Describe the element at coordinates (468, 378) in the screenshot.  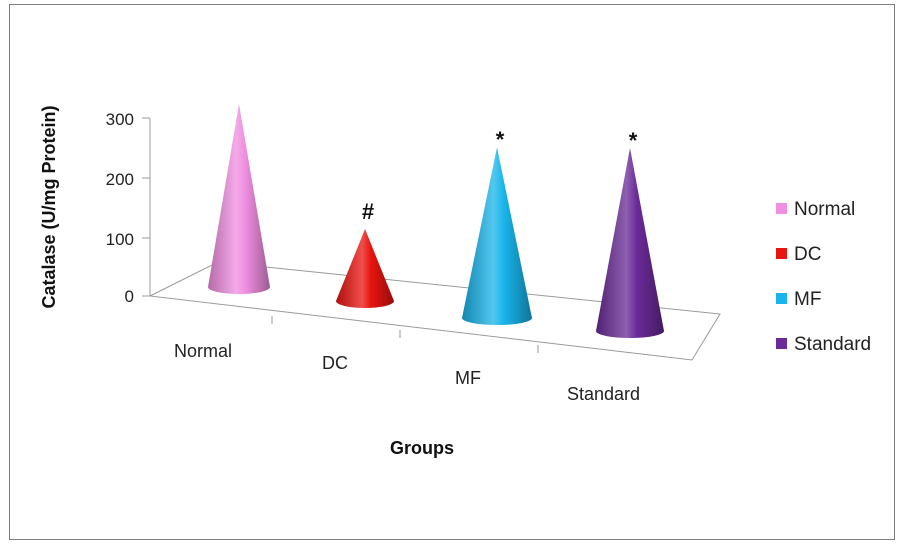
I see `x-tick-label-mf: MF` at that location.